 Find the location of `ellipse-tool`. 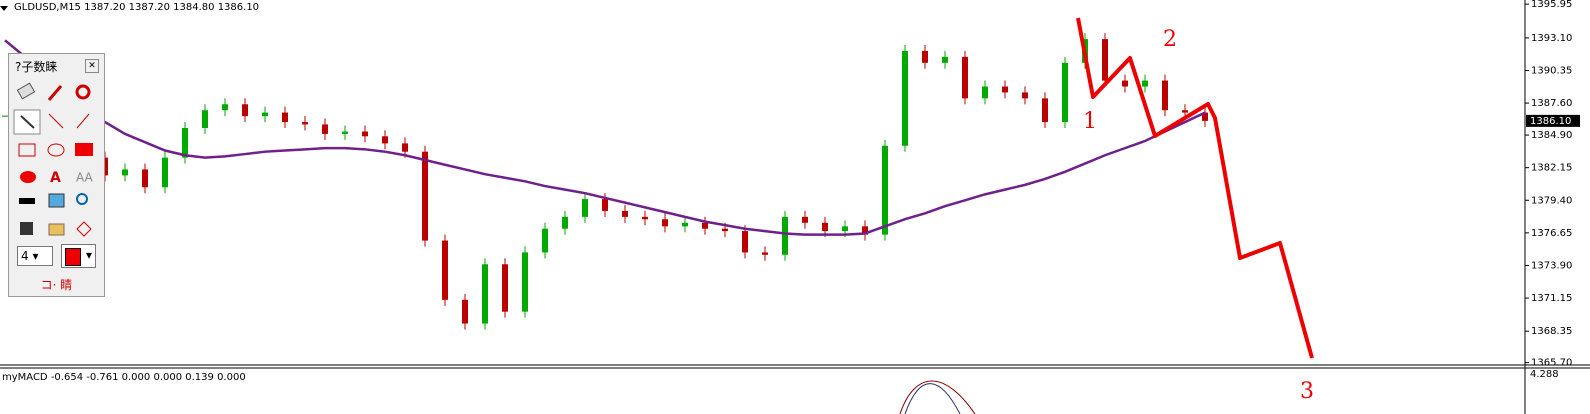

ellipse-tool is located at coordinates (56, 150).